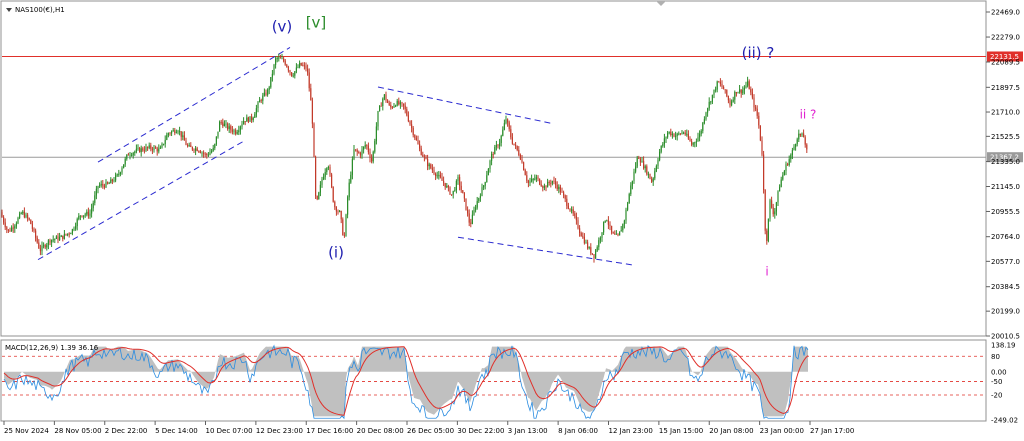 This screenshot has width=1024, height=441. I want to click on x-tick-label: 12 Jan 23:00, so click(631, 431).